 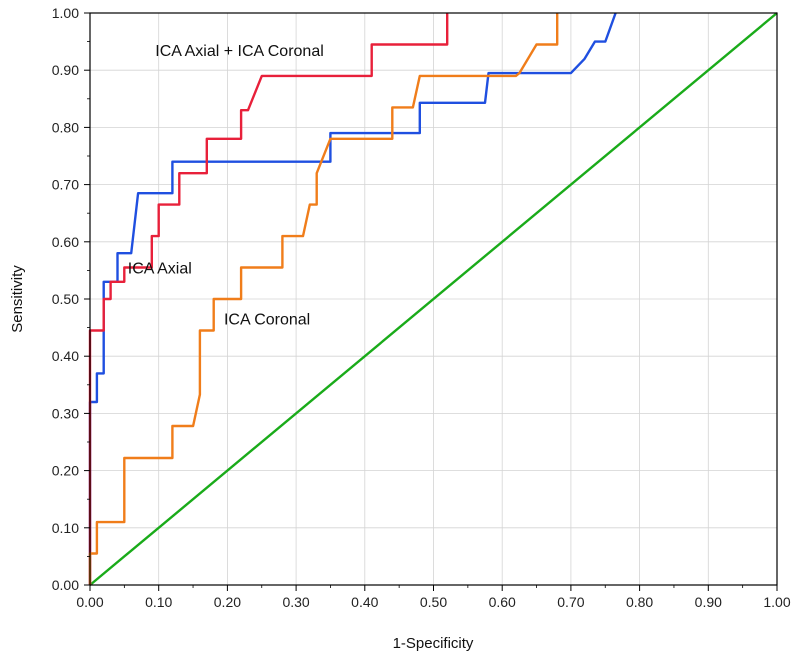 What do you see at coordinates (502, 602) in the screenshot?
I see `x-tick-label: 0.60` at bounding box center [502, 602].